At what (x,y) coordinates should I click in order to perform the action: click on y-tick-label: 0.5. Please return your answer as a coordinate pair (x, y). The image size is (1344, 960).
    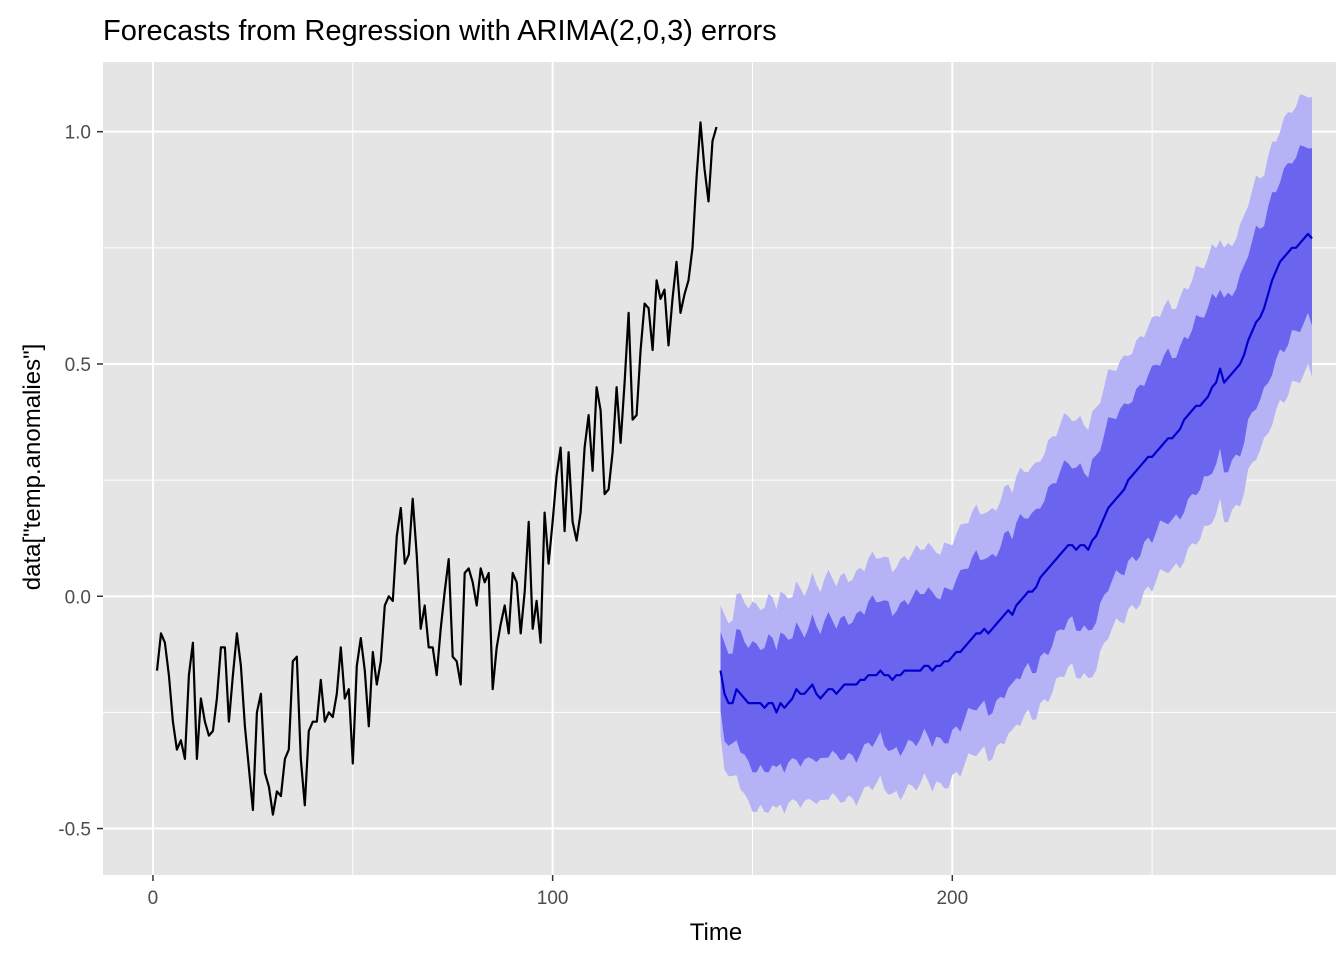
    Looking at the image, I should click on (78, 365).